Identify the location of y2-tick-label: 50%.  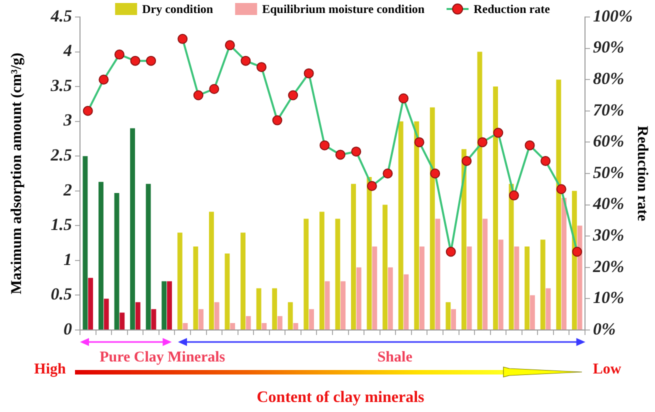
(608, 172).